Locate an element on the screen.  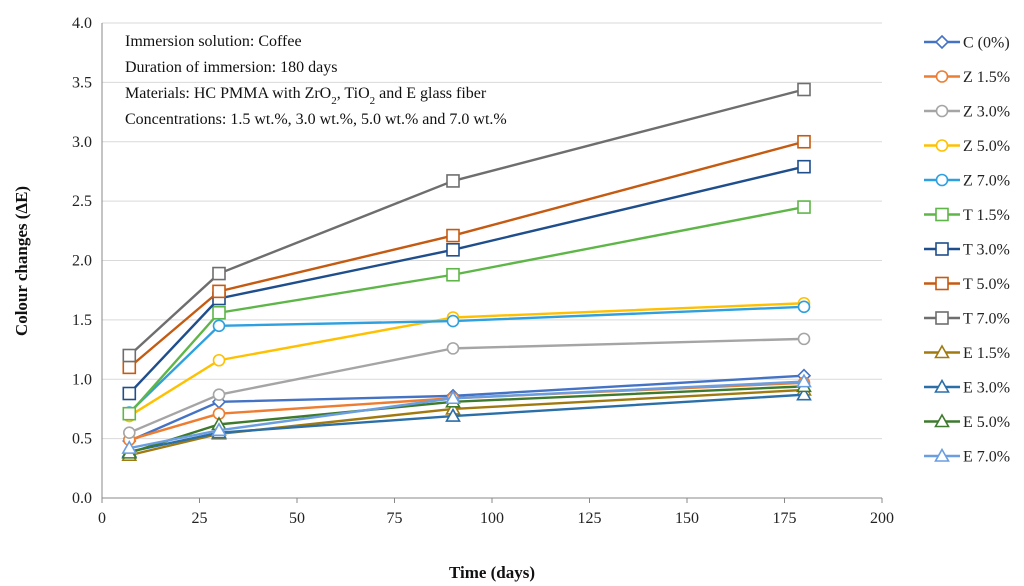
legend-label: Z 3.0% is located at coordinates (986, 112).